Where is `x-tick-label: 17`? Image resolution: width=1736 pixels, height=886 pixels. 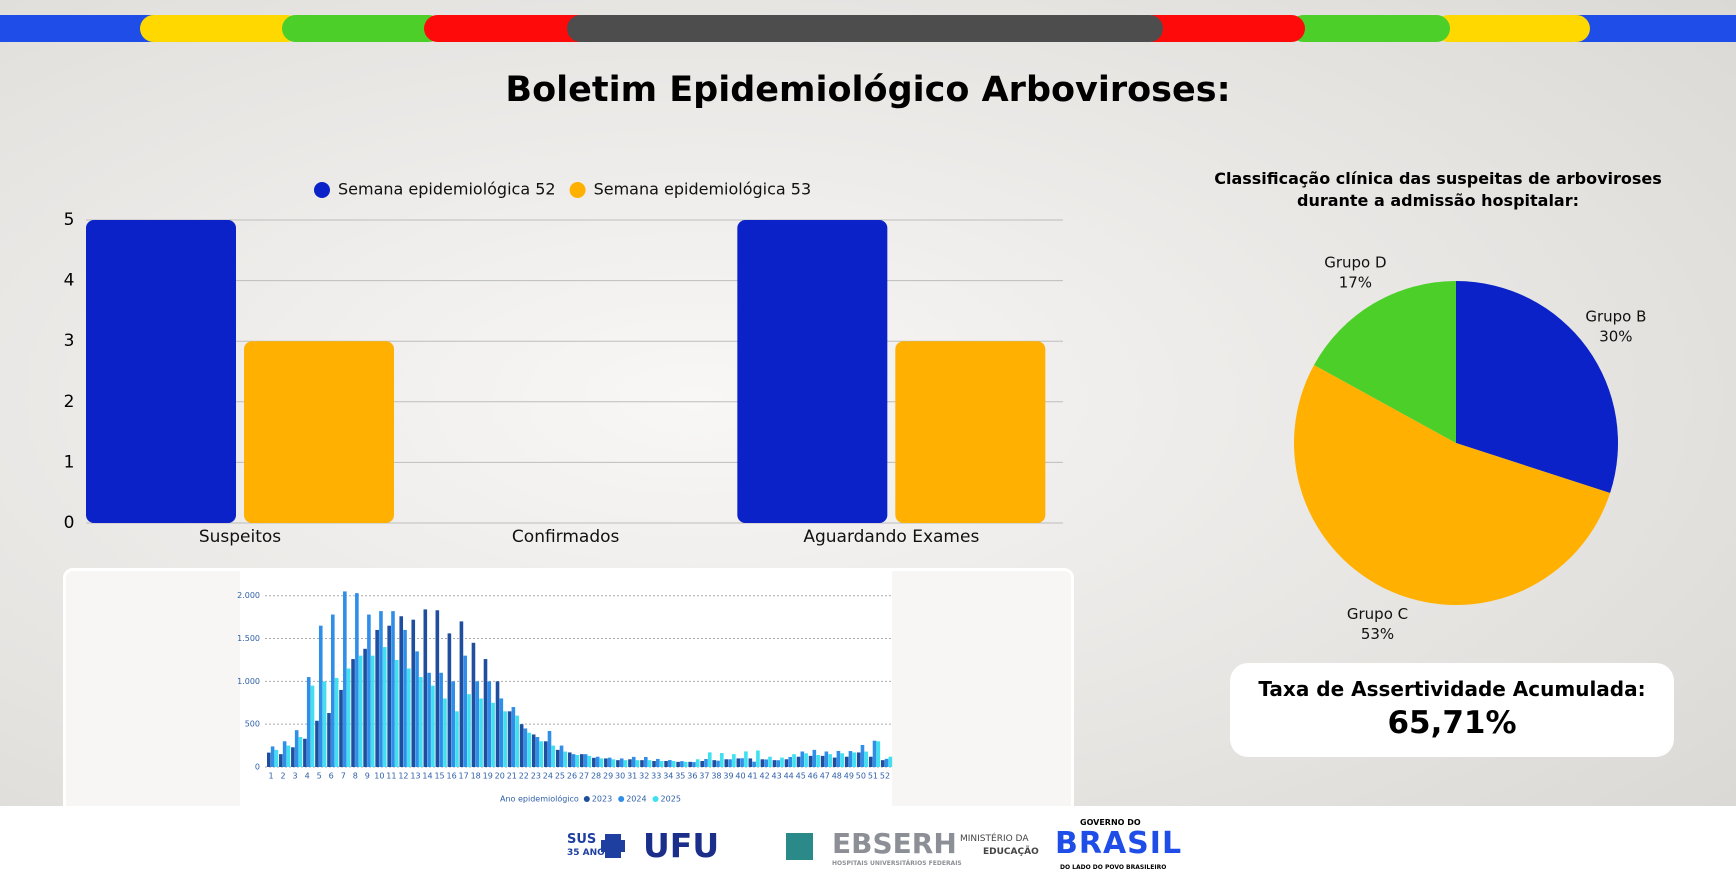 x-tick-label: 17 is located at coordinates (464, 776).